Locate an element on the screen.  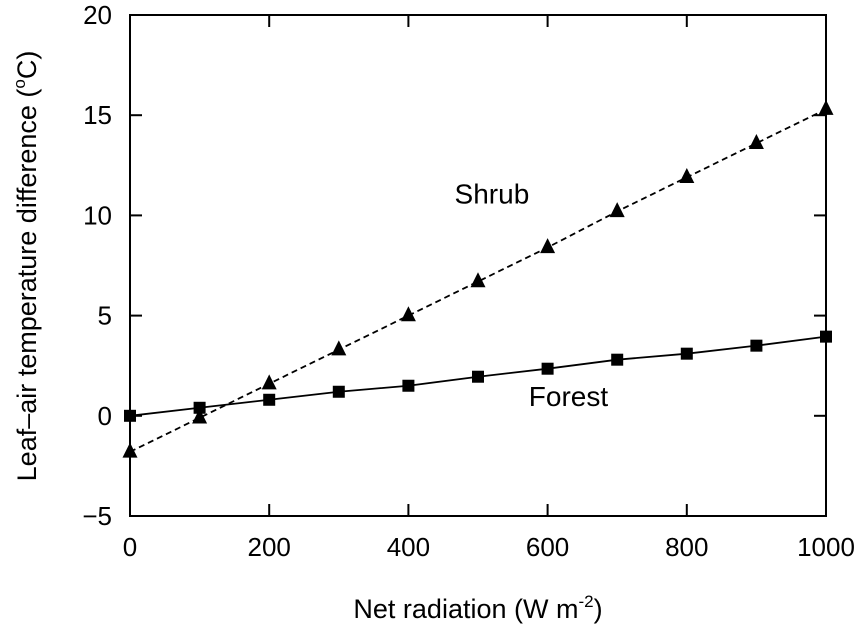
y-tick-label: 0 is located at coordinates (105, 416).